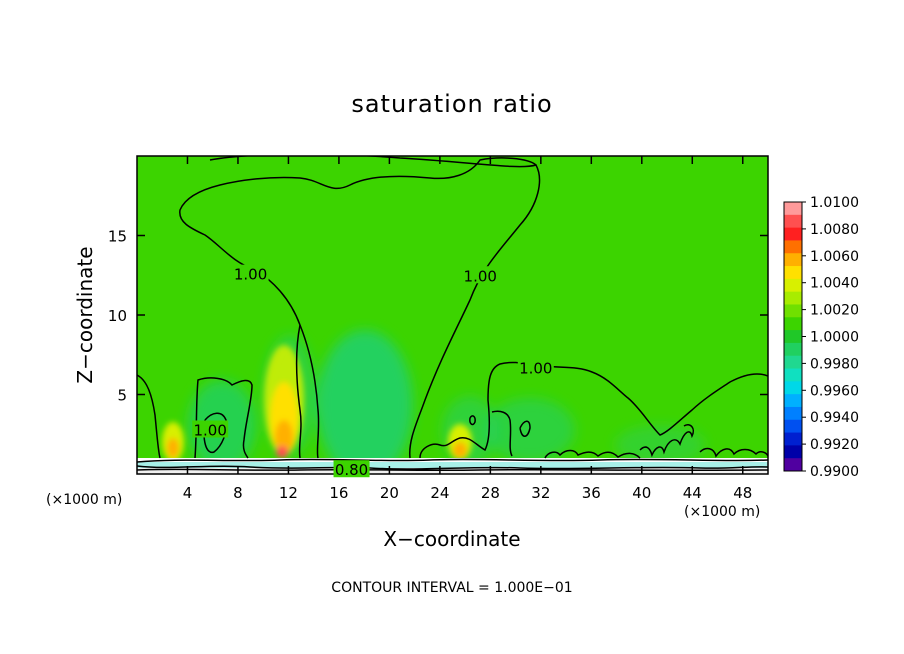  I want to click on x-axis-label: X−coordinate, so click(451, 539).